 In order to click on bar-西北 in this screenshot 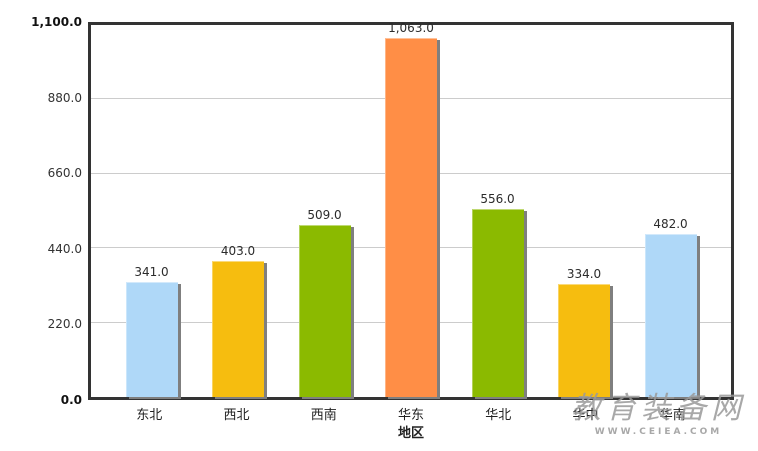, I will do `click(238, 328)`.